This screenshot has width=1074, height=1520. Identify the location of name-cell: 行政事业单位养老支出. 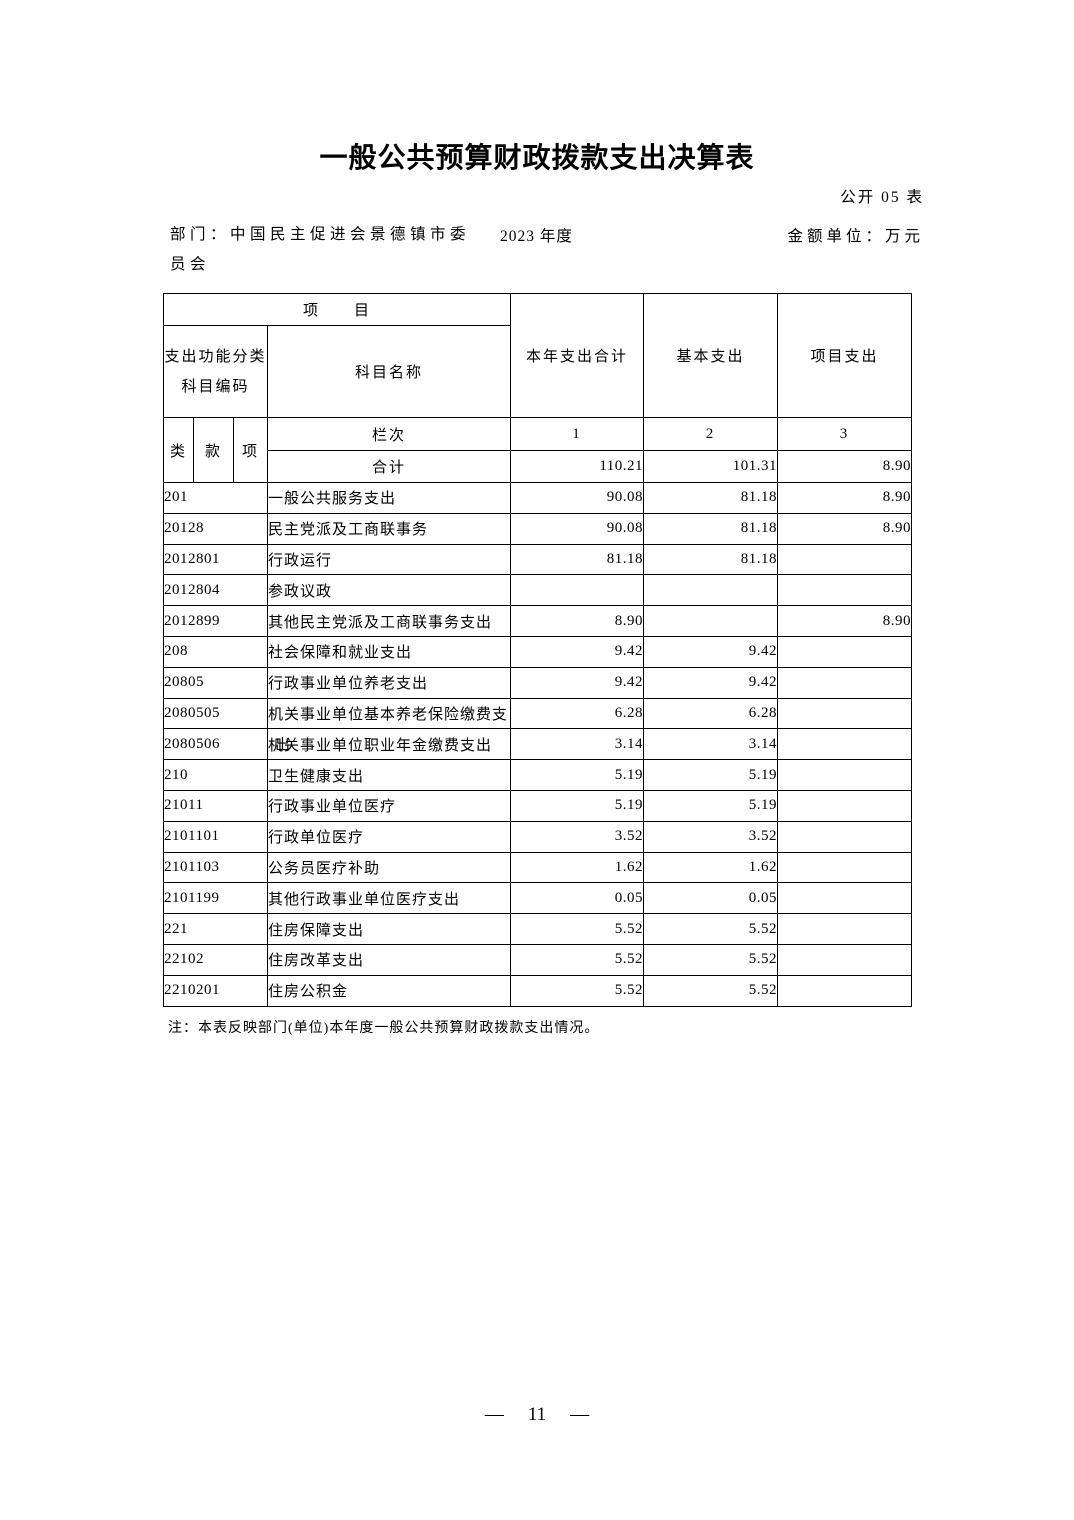
(389, 682).